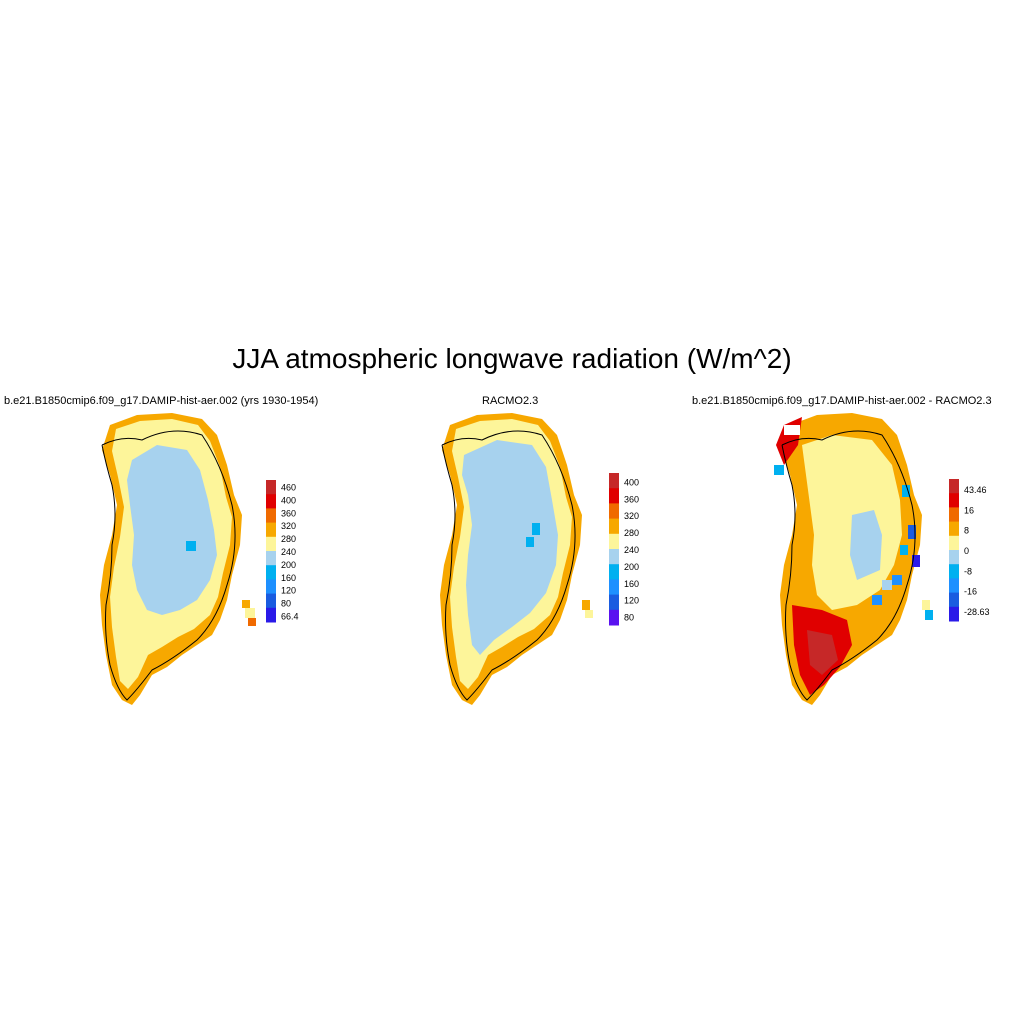 The width and height of the screenshot is (1024, 1024). I want to click on colorbar-label: -28.63, so click(977, 612).